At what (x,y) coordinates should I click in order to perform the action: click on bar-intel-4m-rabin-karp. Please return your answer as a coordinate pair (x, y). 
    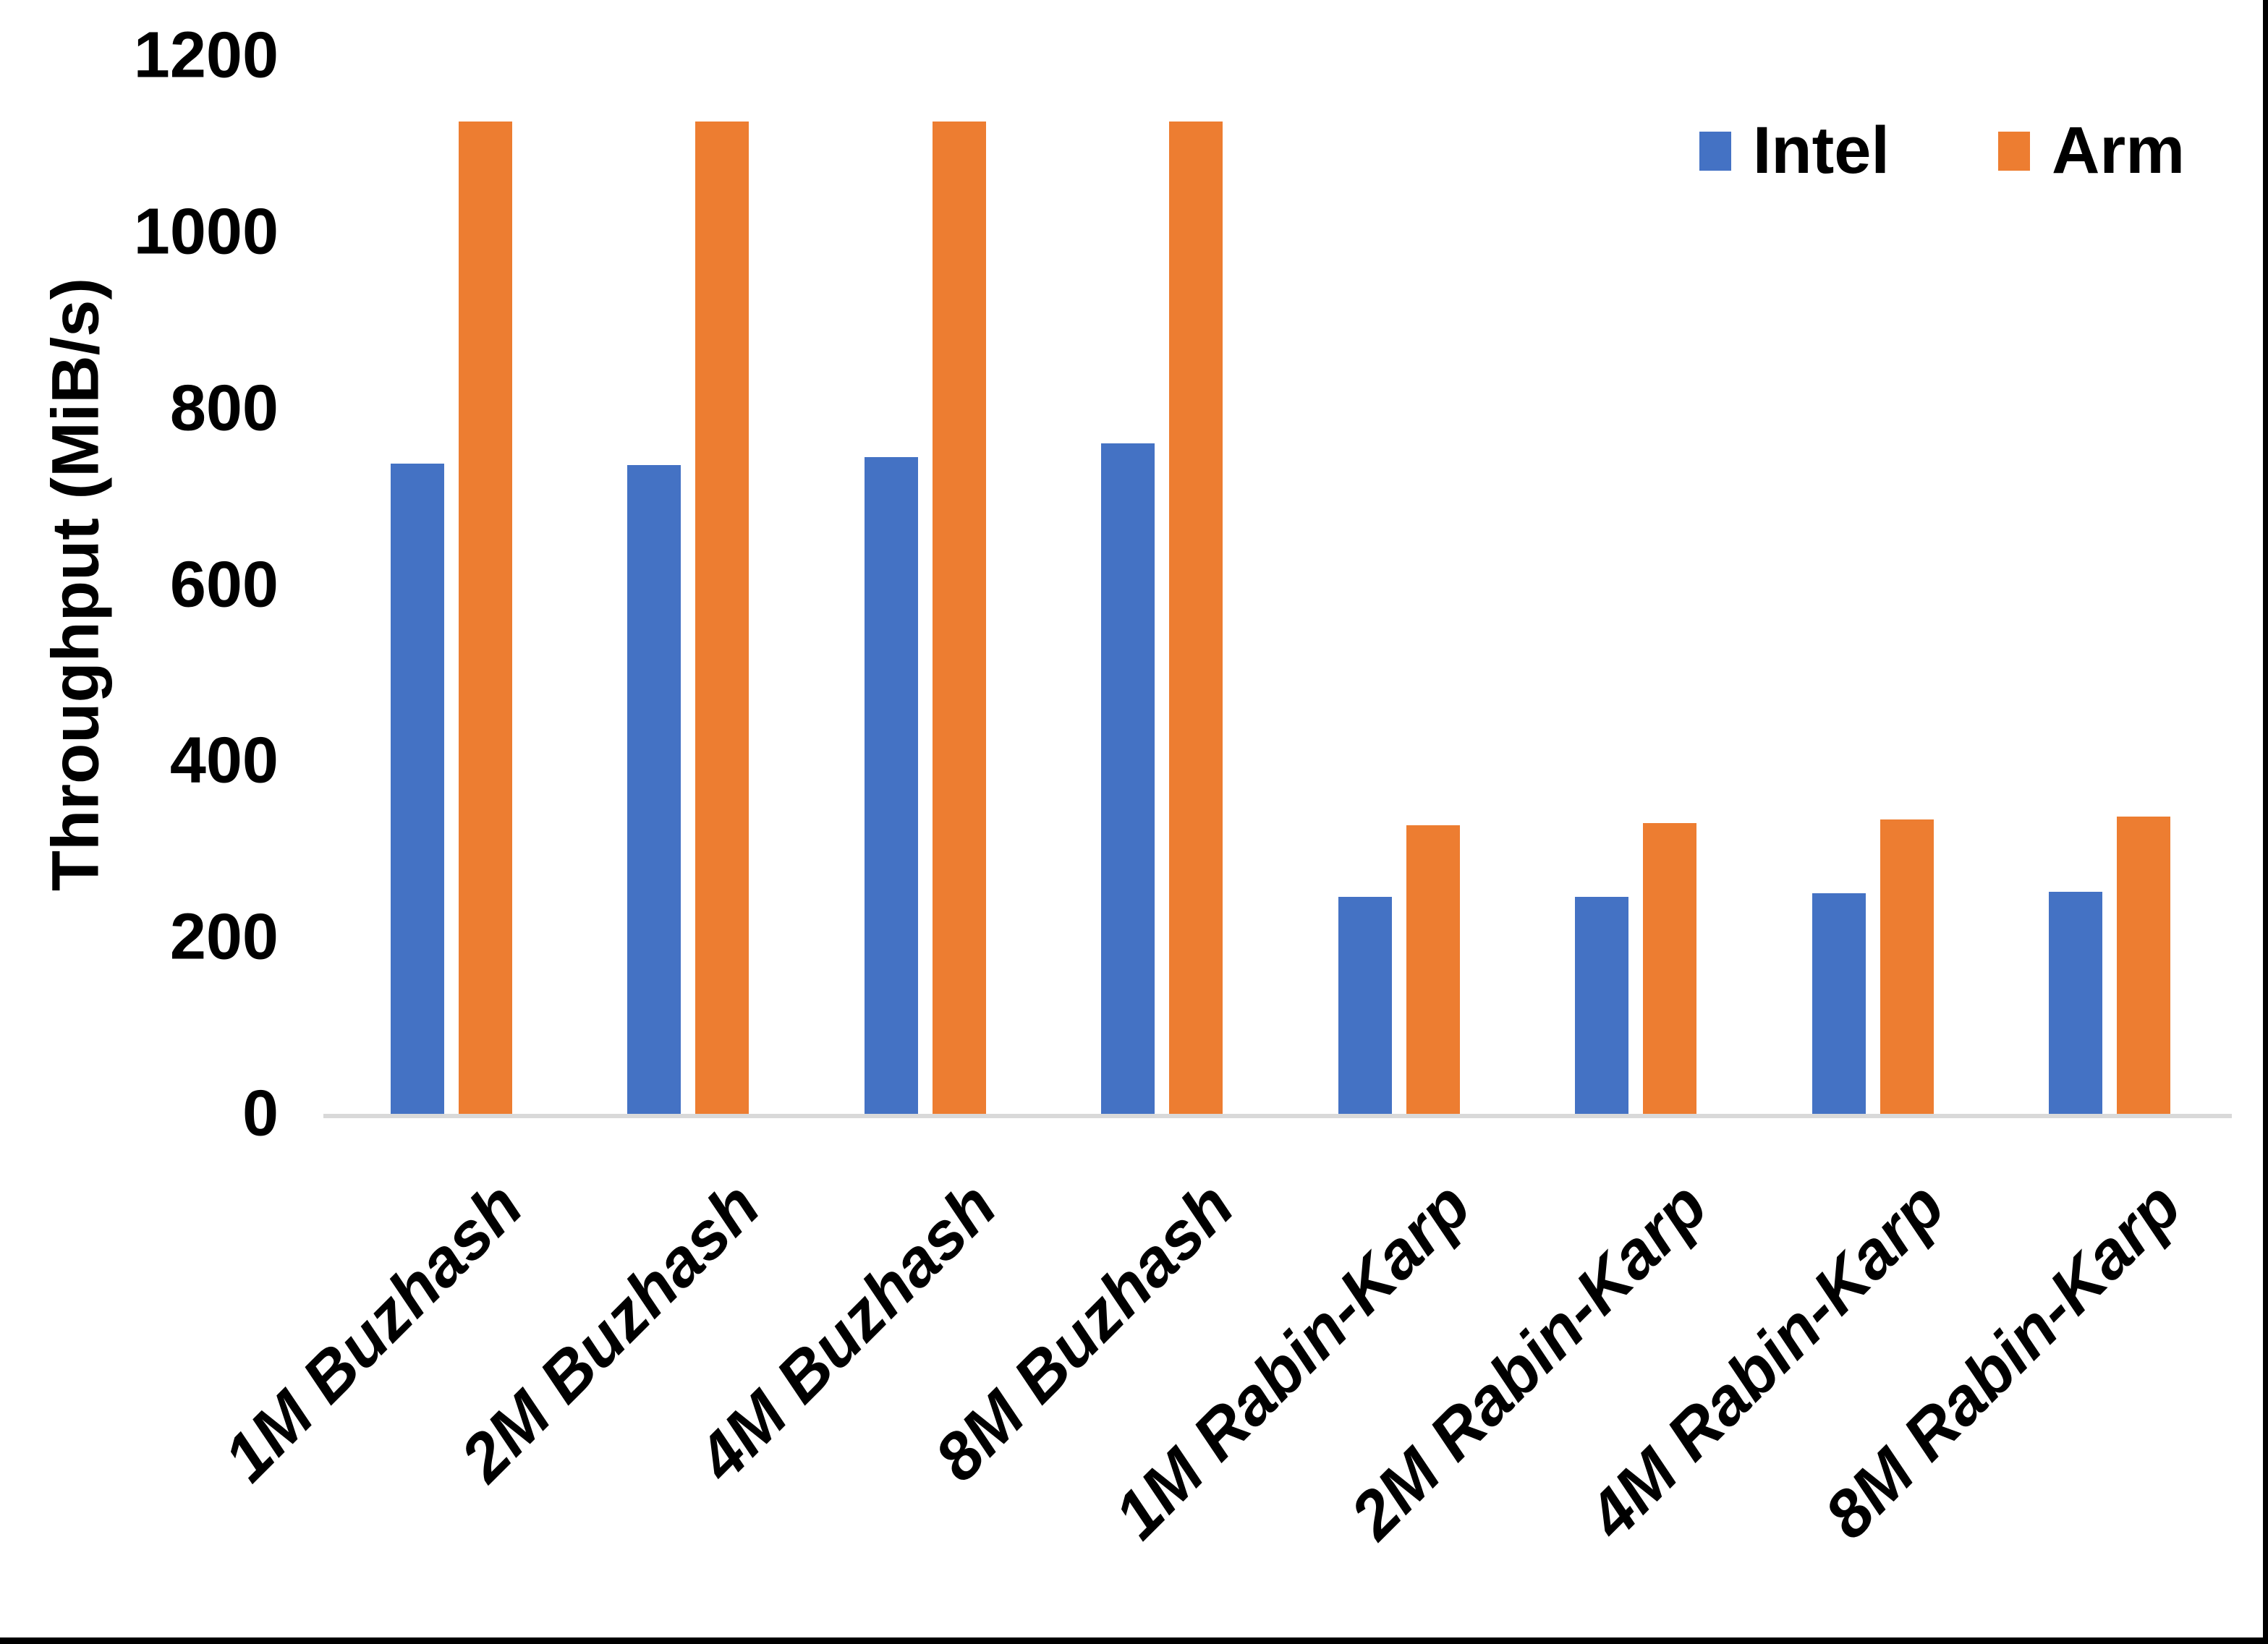
    Looking at the image, I should click on (1839, 1003).